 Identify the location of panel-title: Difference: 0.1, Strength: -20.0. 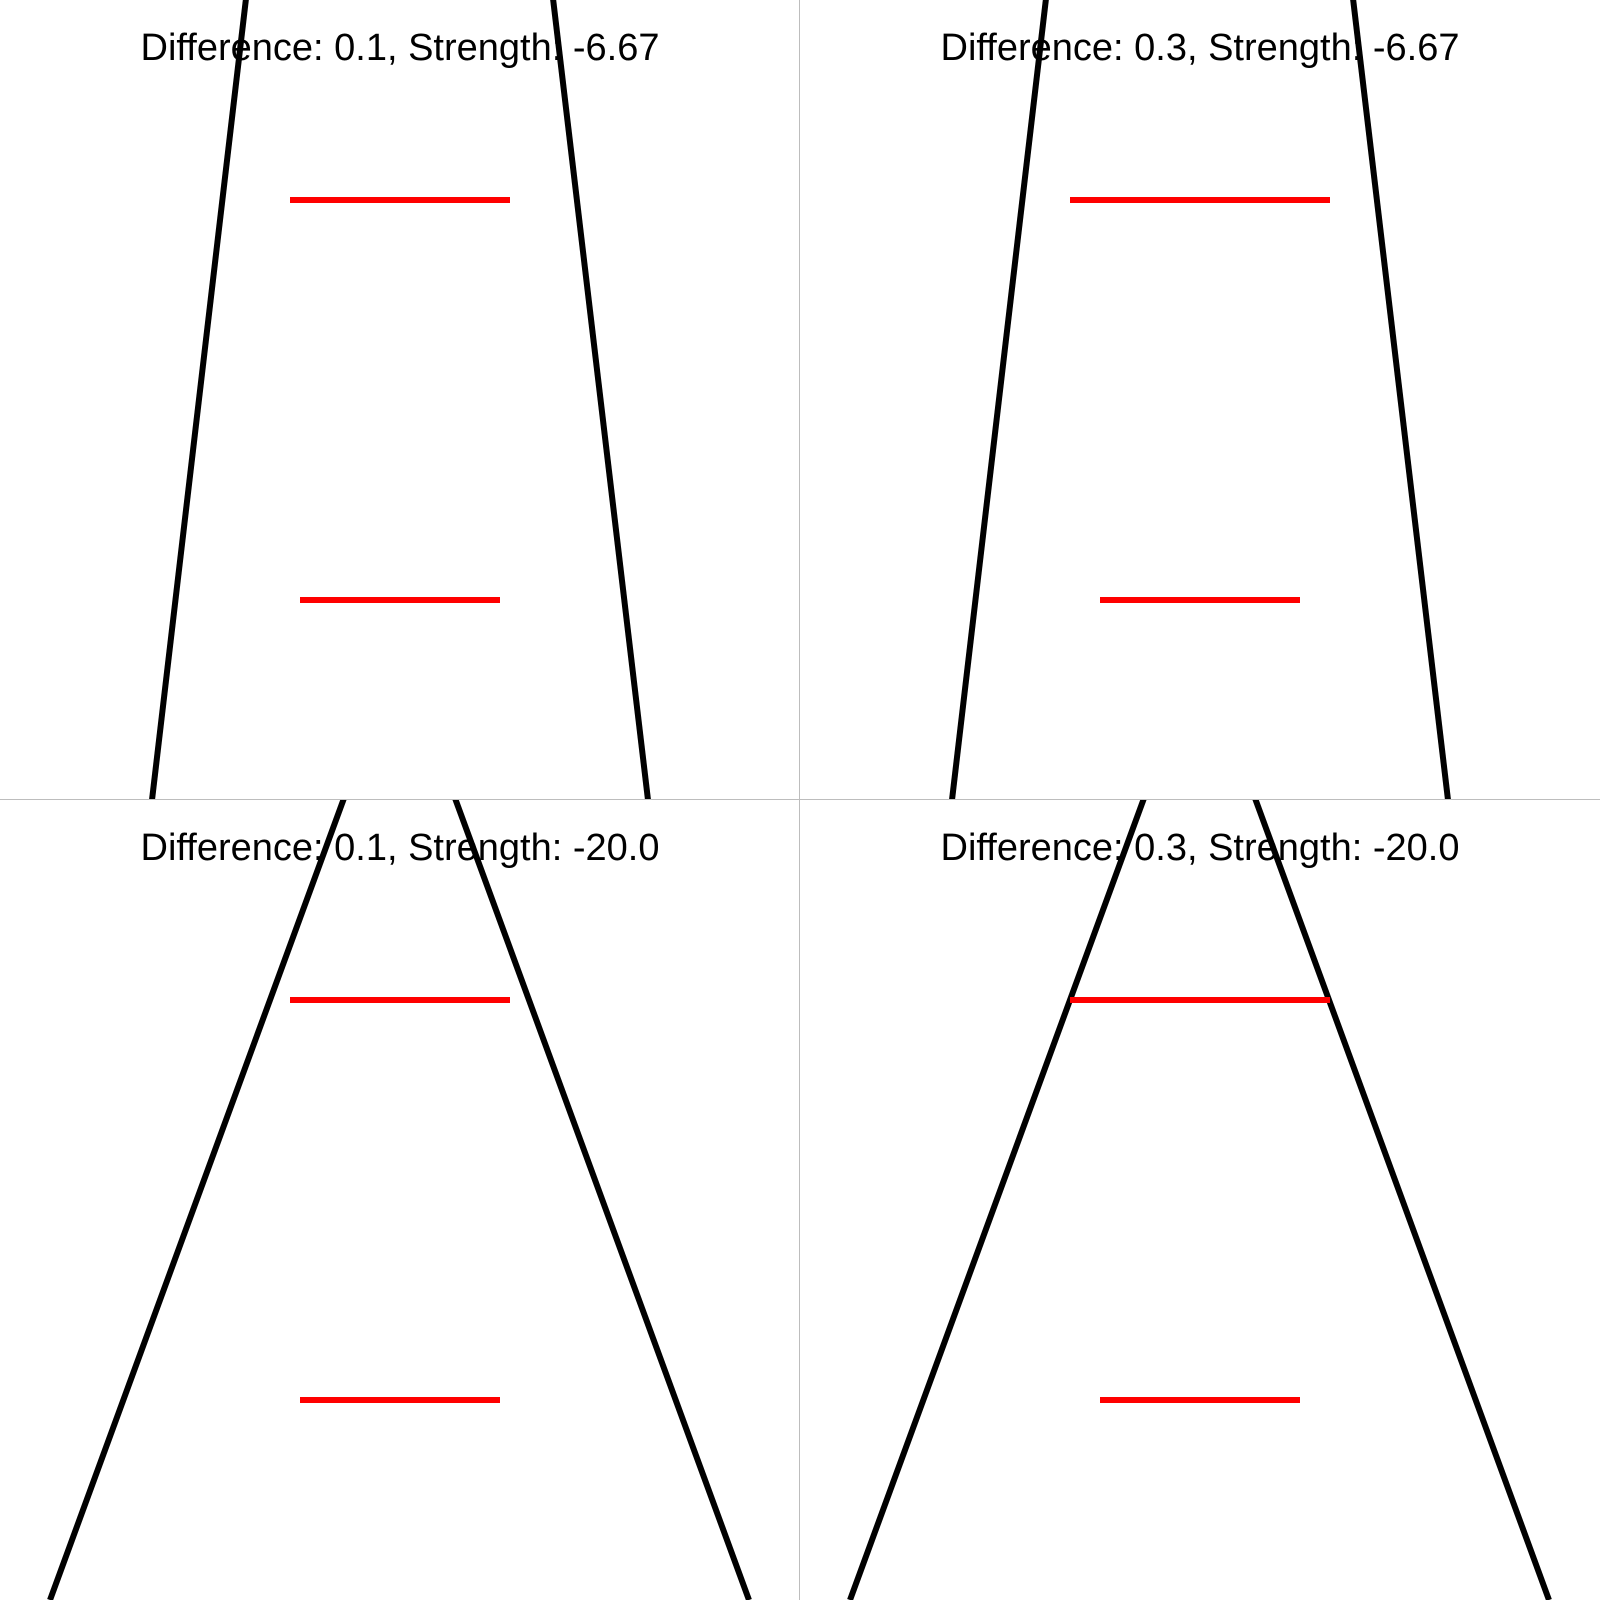
(400, 848).